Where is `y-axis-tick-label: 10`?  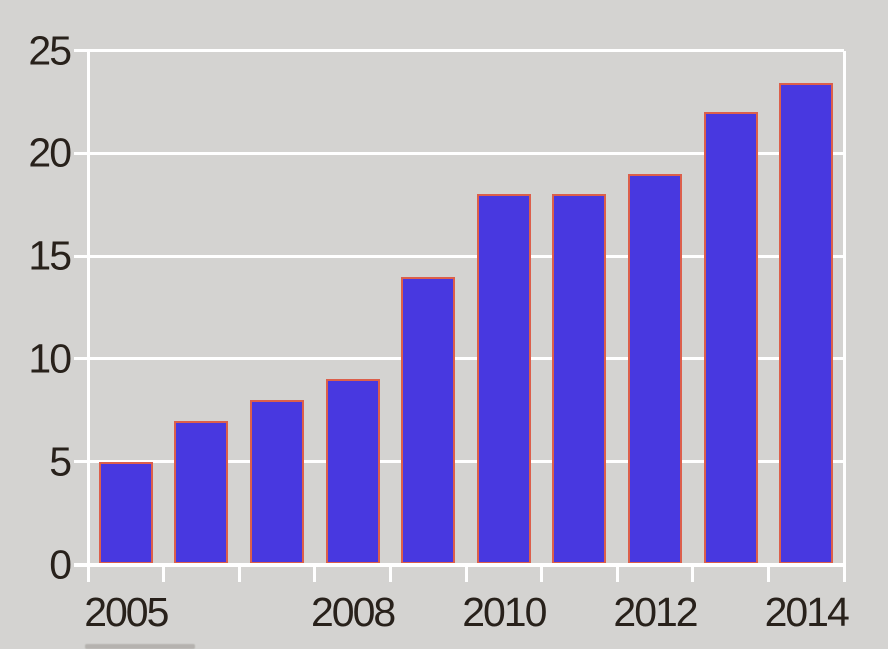 y-axis-tick-label: 10 is located at coordinates (50, 358).